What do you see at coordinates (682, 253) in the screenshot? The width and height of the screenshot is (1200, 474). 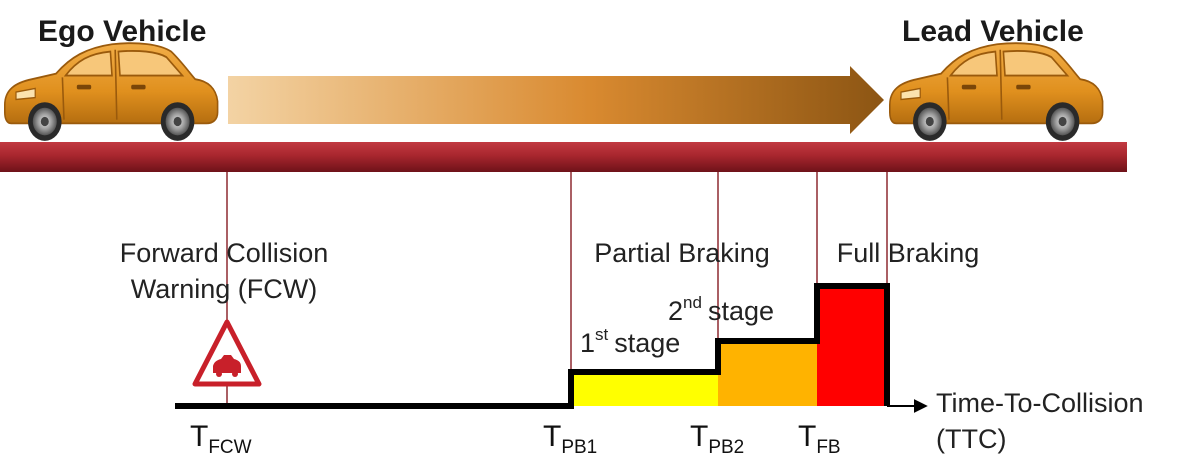 I see `partial-braking-label: Partial Braking` at bounding box center [682, 253].